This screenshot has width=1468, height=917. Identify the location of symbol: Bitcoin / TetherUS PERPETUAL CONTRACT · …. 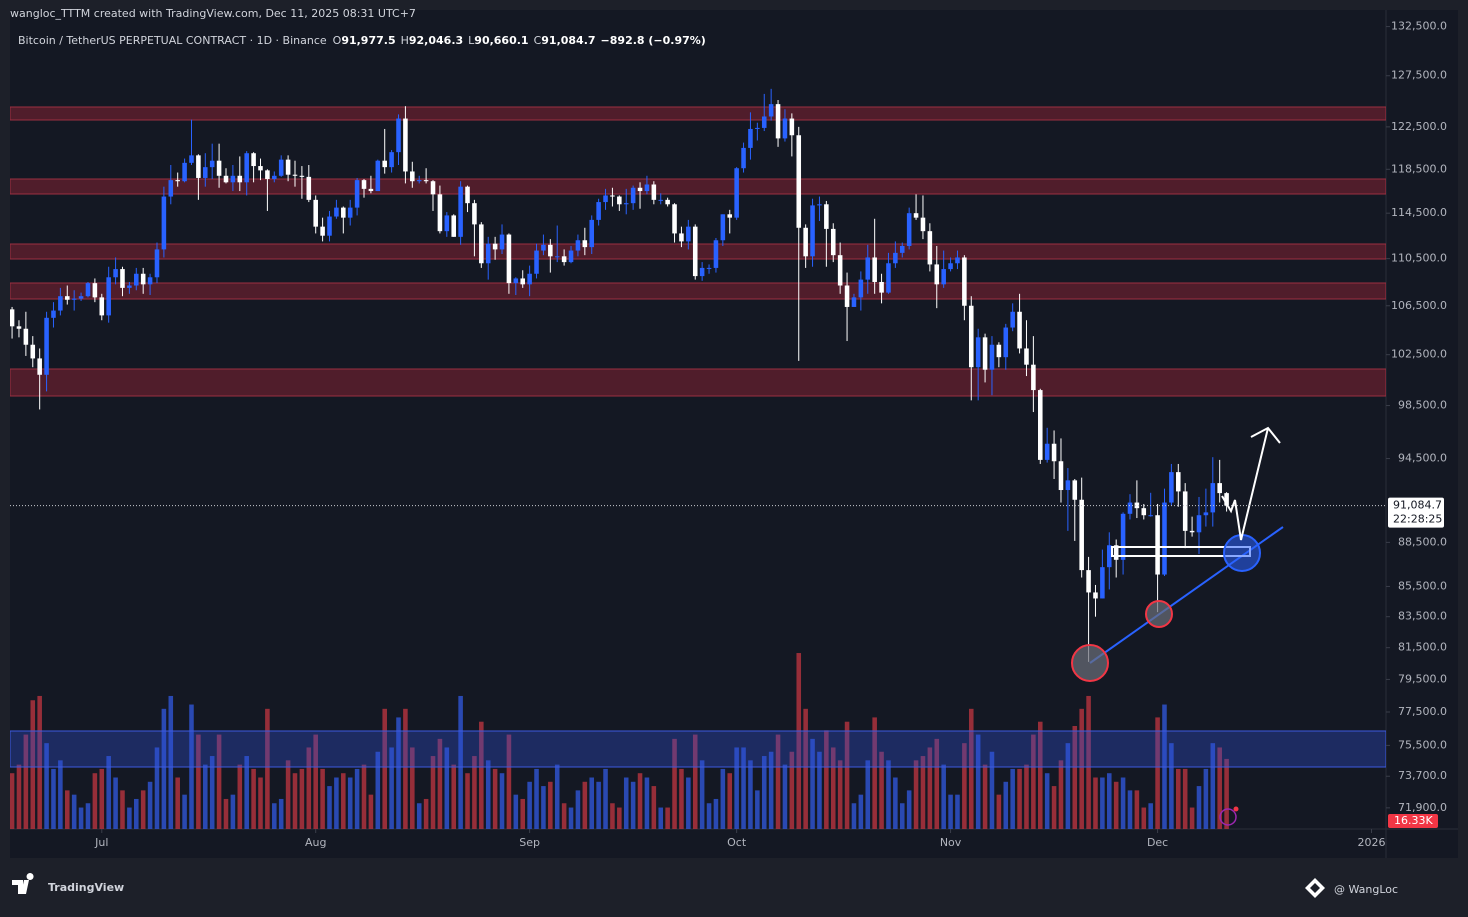
(172, 40).